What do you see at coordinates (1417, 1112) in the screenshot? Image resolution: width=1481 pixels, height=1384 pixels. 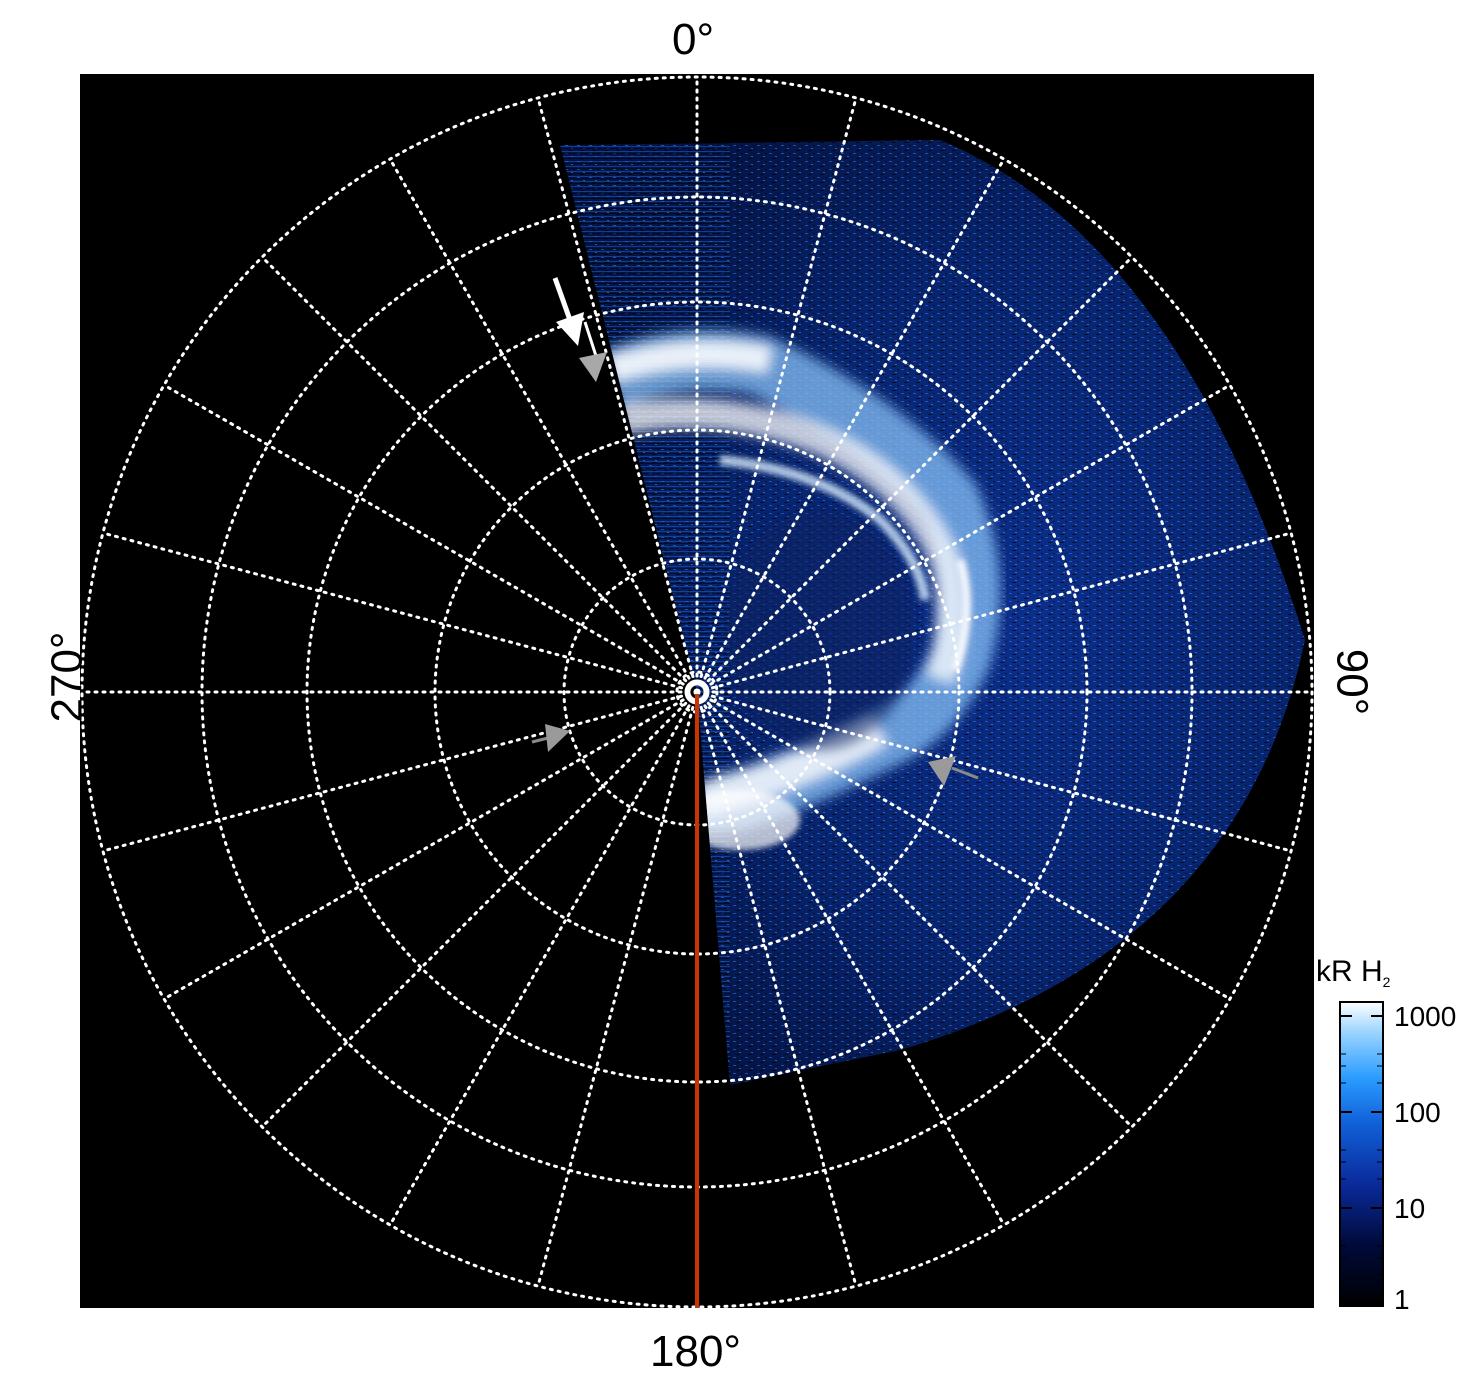 I see `colorbar-tick-label: 100` at bounding box center [1417, 1112].